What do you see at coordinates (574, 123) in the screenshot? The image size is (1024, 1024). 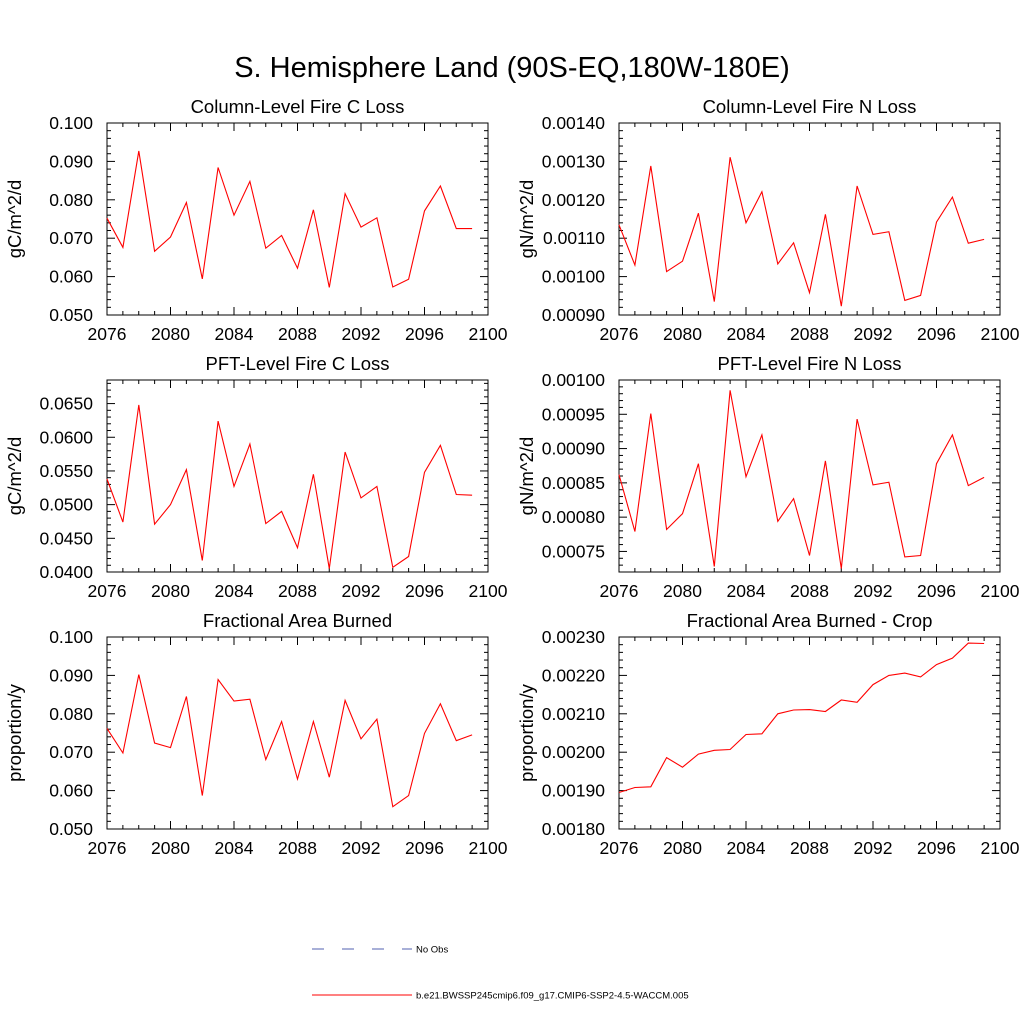 I see `y-tick-label: 0.00140` at bounding box center [574, 123].